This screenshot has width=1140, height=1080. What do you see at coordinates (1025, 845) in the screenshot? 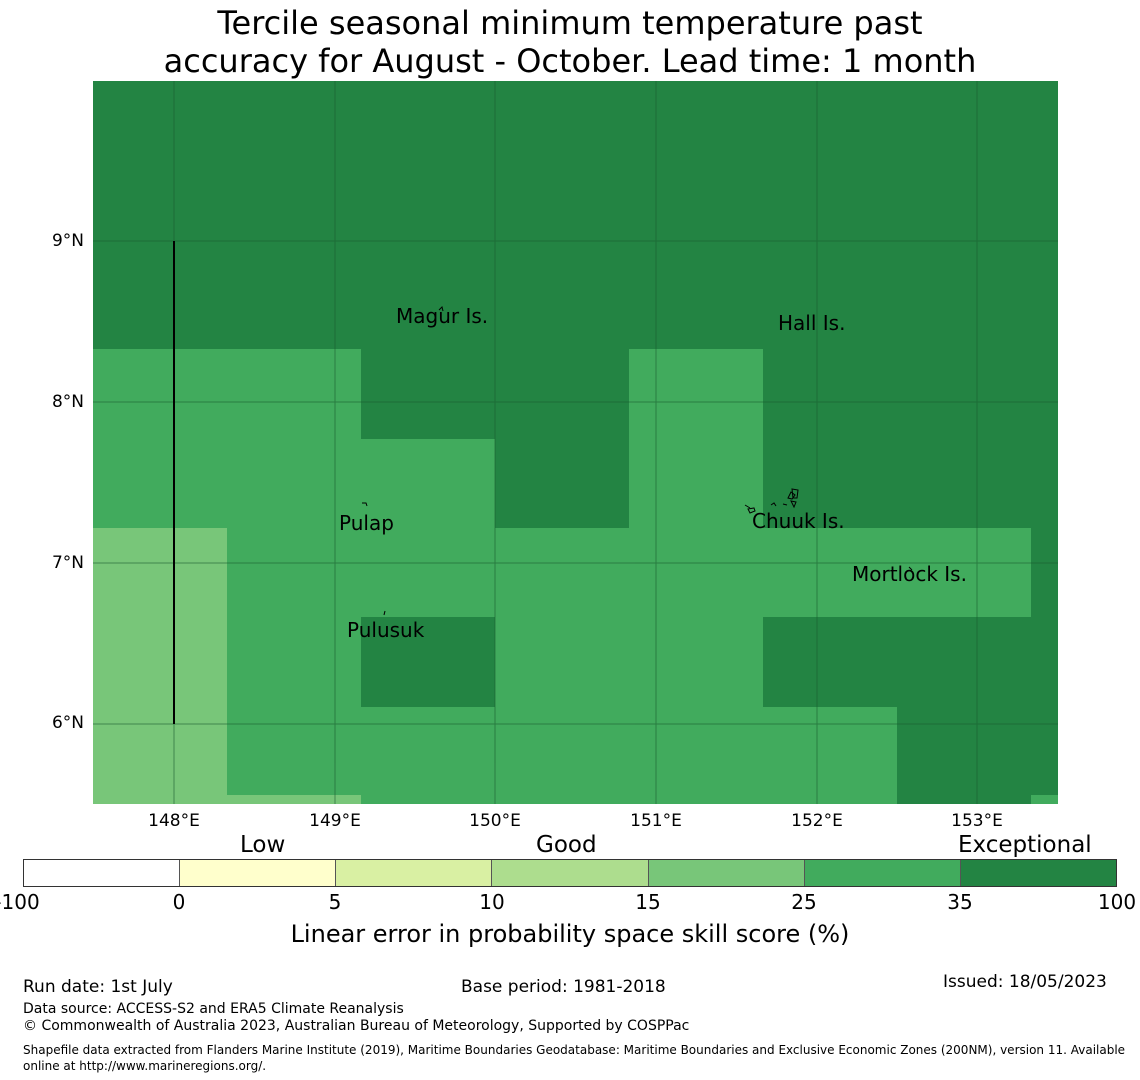
I see `legend-category-exceptional: Exceptional` at bounding box center [1025, 845].